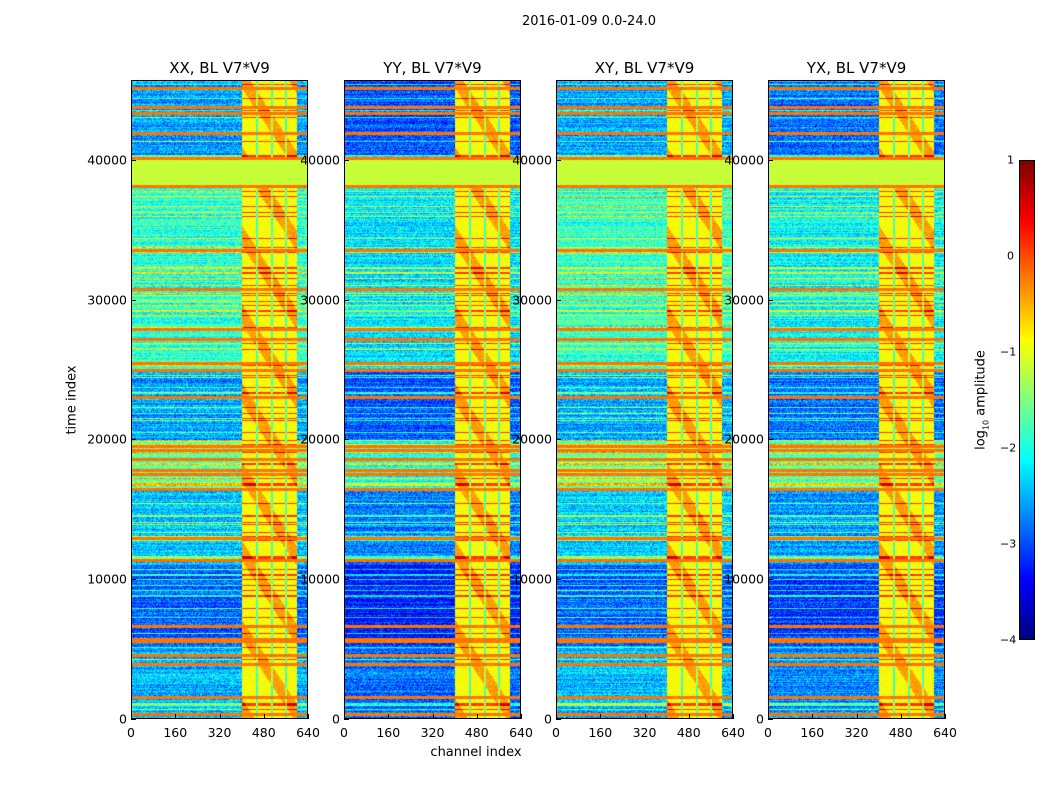  What do you see at coordinates (432, 68) in the screenshot?
I see `panel-title: YY, BL V7*V9` at bounding box center [432, 68].